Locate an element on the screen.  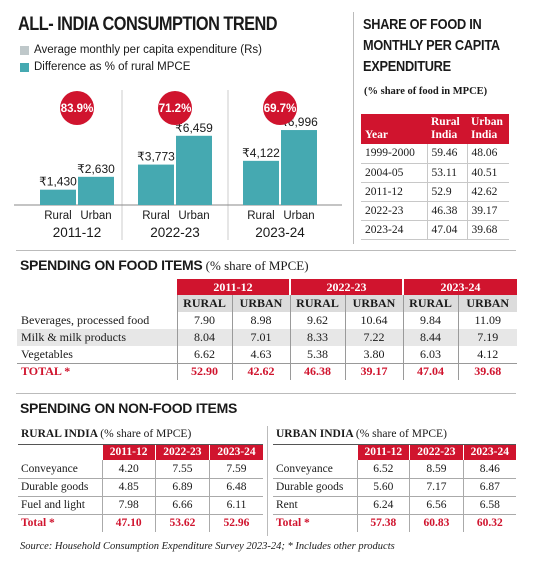
value-cell: 7.22 is located at coordinates (373, 337).